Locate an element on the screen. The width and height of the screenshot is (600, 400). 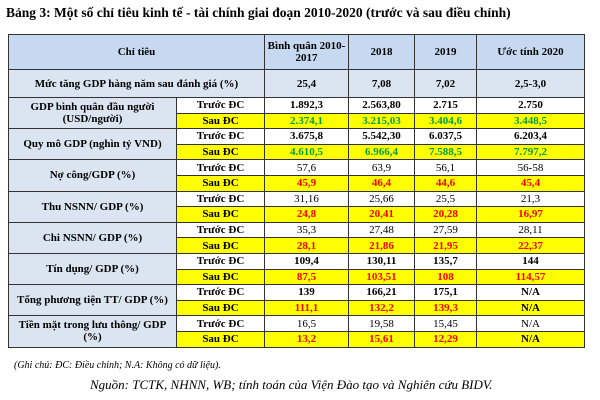
after-row: Sau ĐC 4.610,5 6.966,4 7.588,5 7.797,2 is located at coordinates (297, 152).